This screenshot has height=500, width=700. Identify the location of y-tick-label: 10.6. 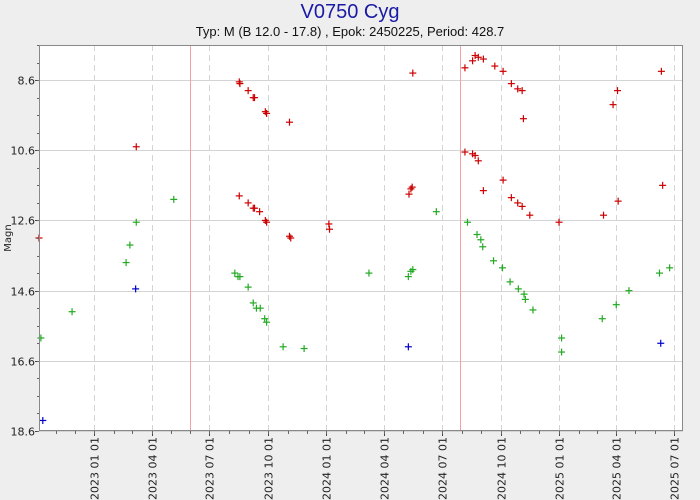
(23, 151).